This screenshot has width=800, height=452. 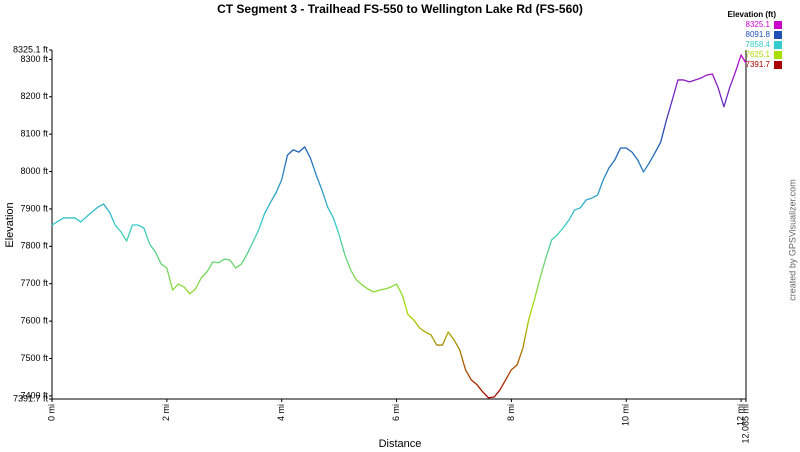 I want to click on y-tick-label: 7400 ft, so click(x=34, y=395).